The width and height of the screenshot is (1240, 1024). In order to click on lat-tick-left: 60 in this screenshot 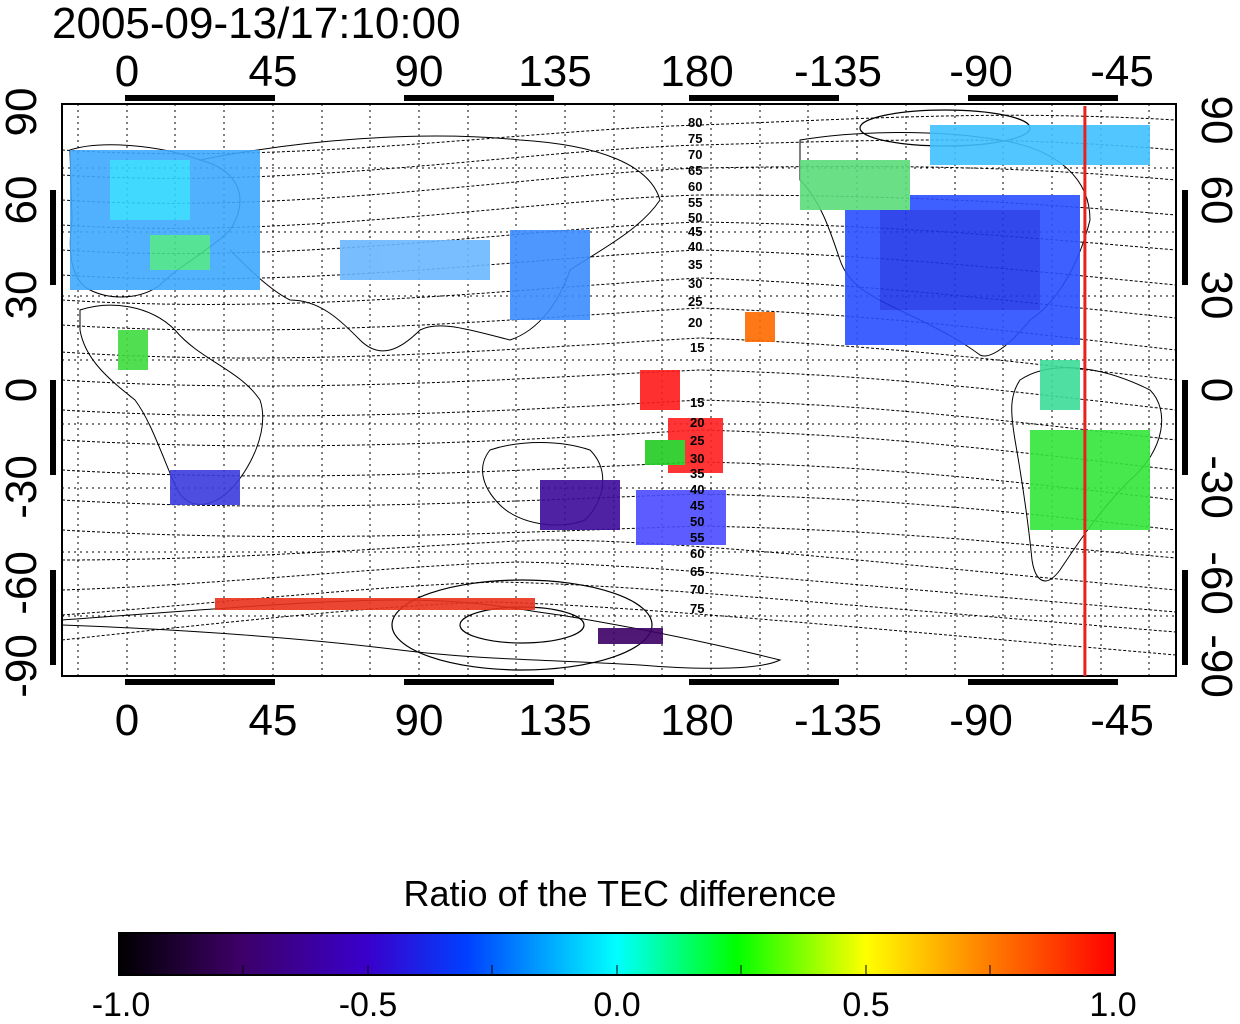, I will do `click(23, 200)`.